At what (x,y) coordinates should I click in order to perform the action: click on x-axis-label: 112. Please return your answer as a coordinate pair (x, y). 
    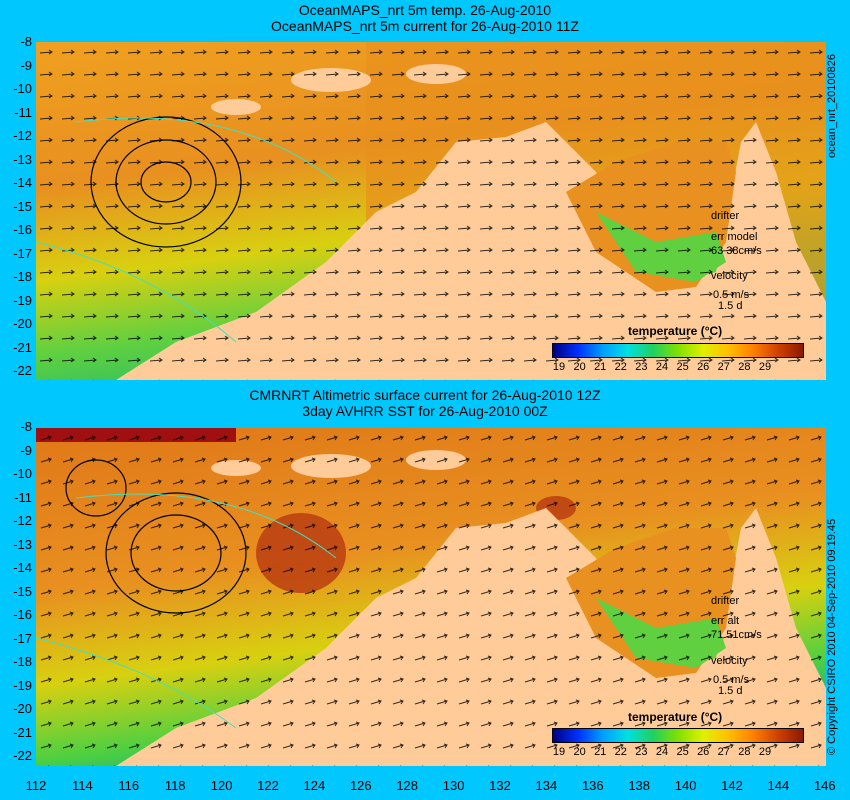
    Looking at the image, I should click on (36, 785).